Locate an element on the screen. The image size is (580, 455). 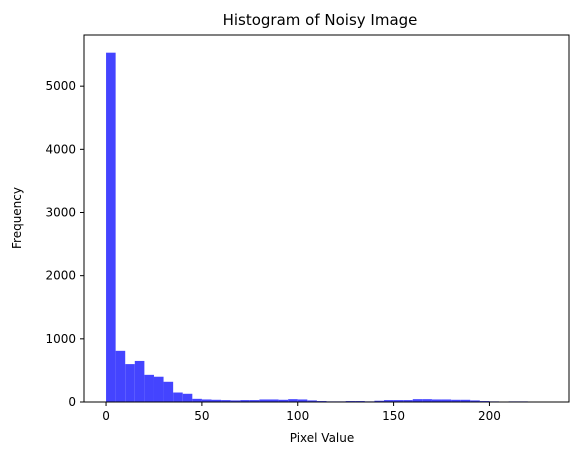
x-axis-ticks: 0 50 100 150 200 is located at coordinates (301, 412).